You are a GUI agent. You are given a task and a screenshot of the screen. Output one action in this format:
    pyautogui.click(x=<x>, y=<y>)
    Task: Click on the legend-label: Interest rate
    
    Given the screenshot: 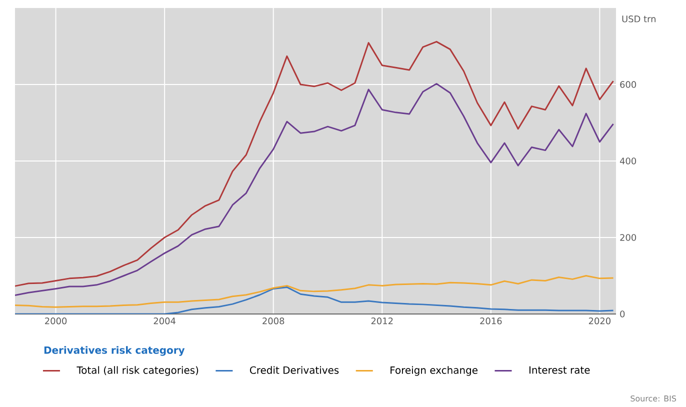 What is the action you would take?
    pyautogui.click(x=559, y=370)
    